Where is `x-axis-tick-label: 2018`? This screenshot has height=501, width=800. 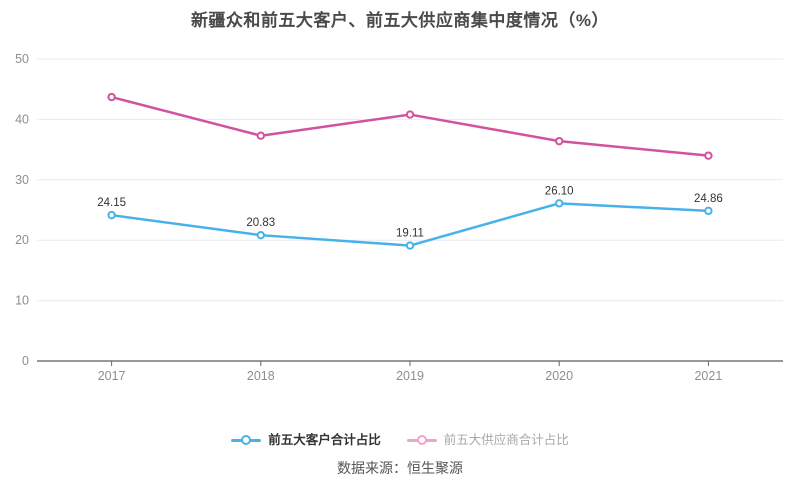
x-axis-tick-label: 2018 is located at coordinates (261, 376).